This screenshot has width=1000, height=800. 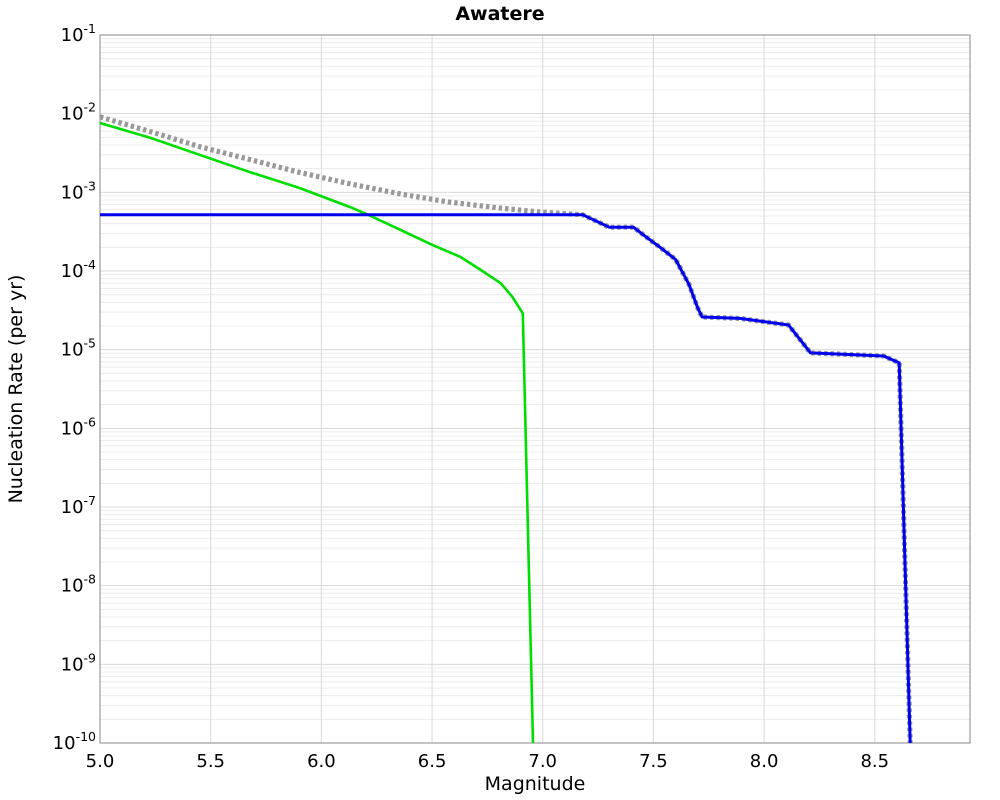 I want to click on svg-text: 10⁻⁹, so click(x=78, y=662).